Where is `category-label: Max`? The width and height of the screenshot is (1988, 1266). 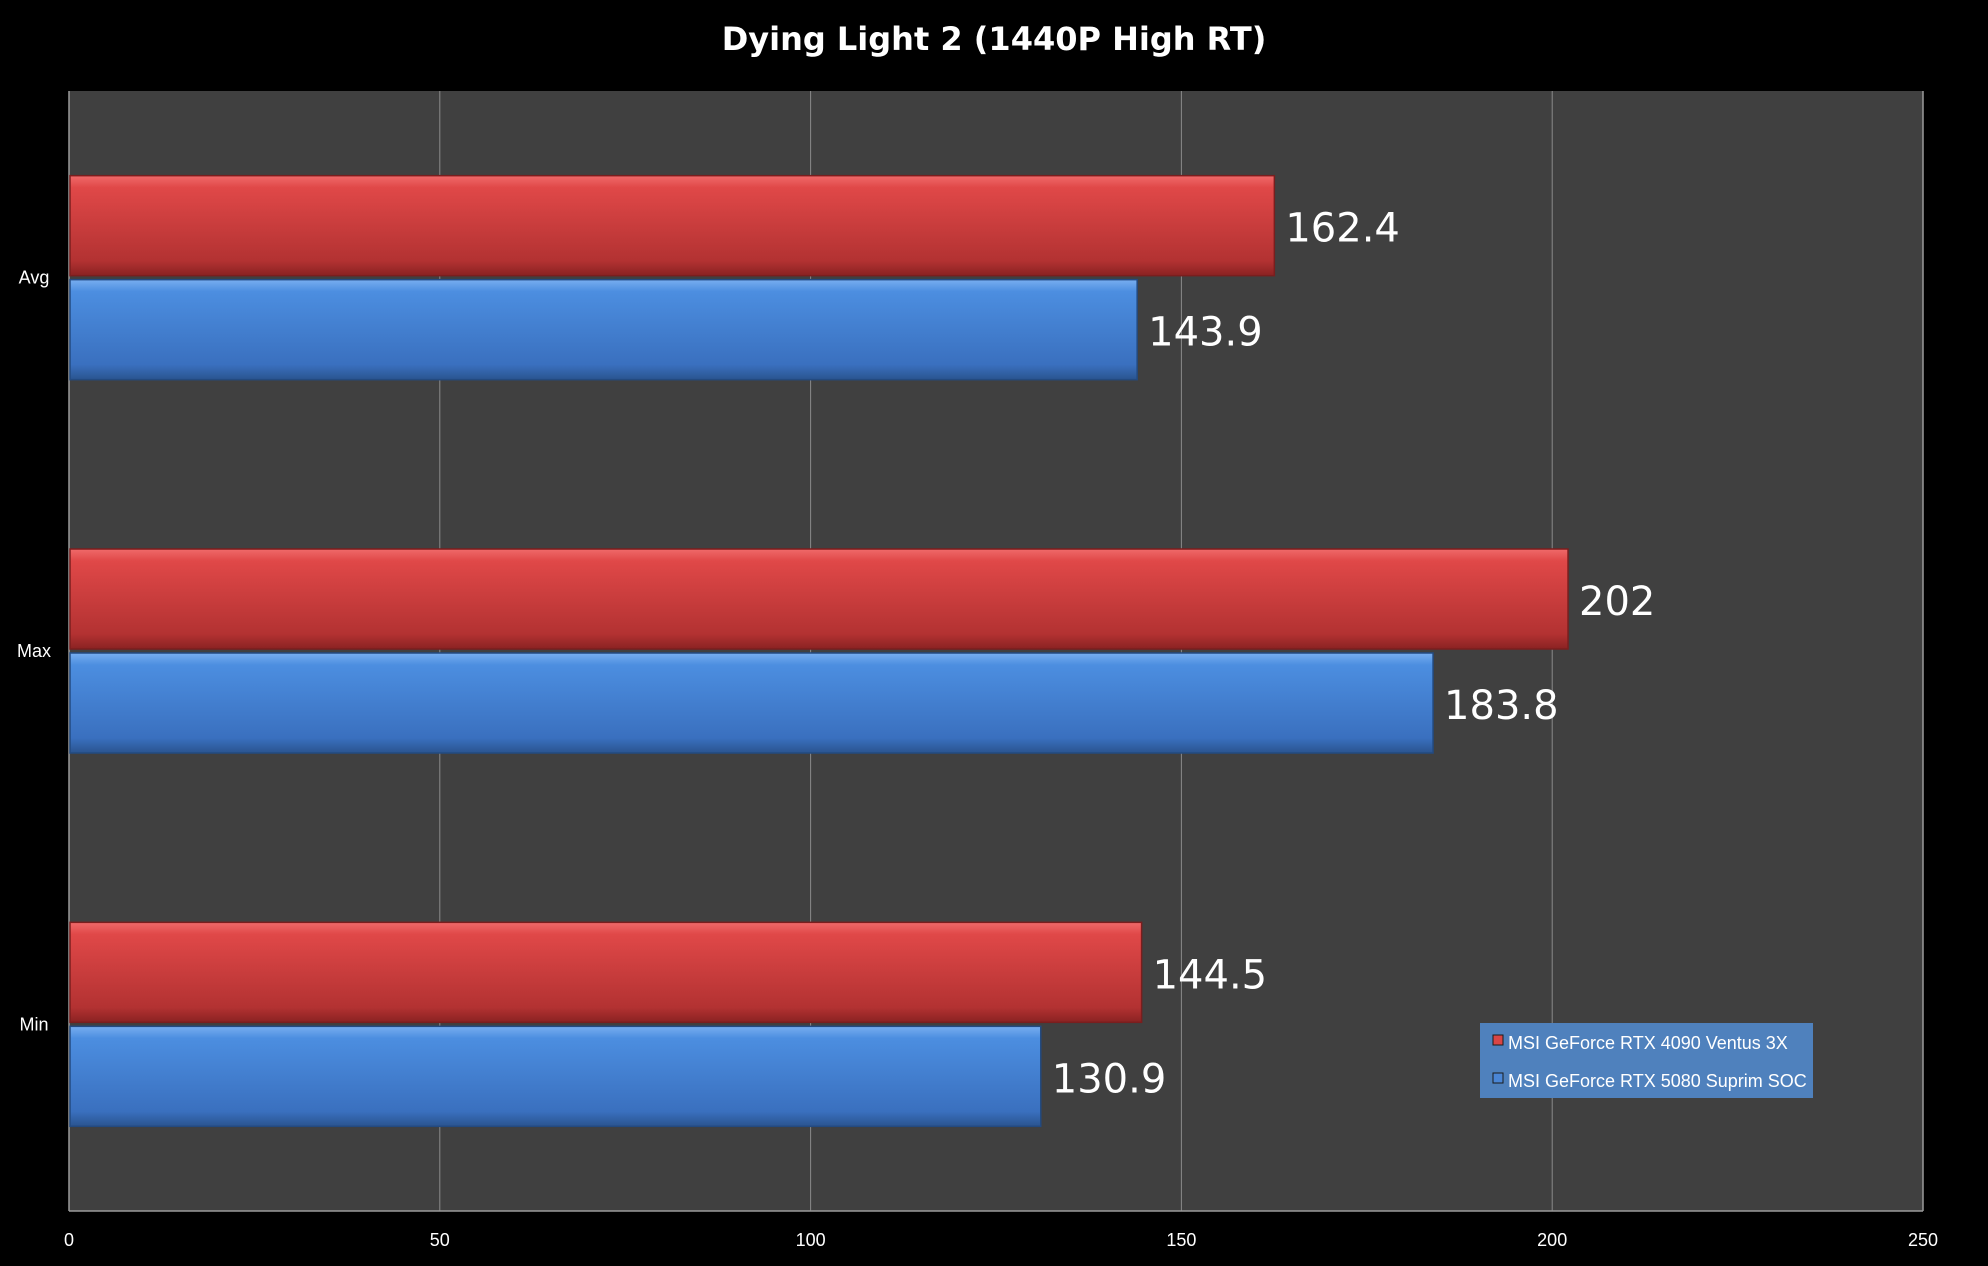 category-label: Max is located at coordinates (34, 651).